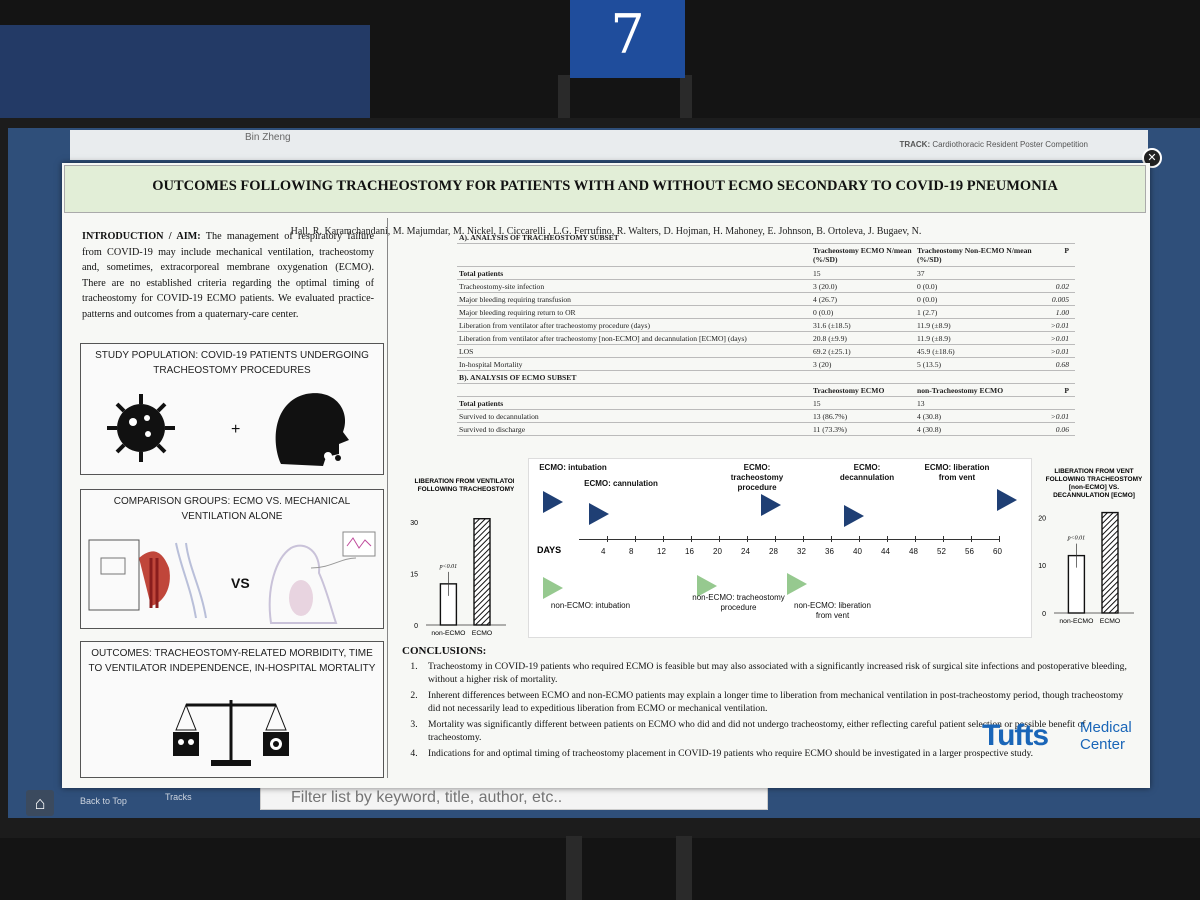 Image resolution: width=1200 pixels, height=900 pixels. I want to click on ventilated-patient-icon, so click(322, 577).